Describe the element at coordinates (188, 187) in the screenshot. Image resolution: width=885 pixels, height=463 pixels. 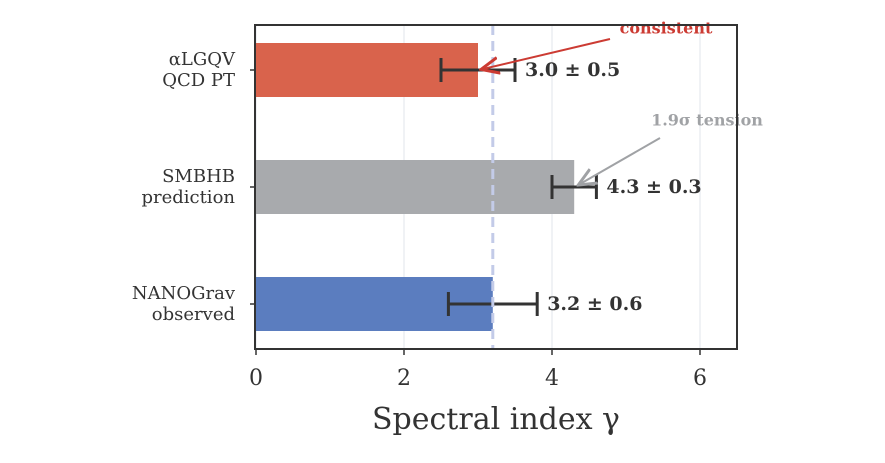
I see `y-tick-label: SMBHB prediction` at that location.